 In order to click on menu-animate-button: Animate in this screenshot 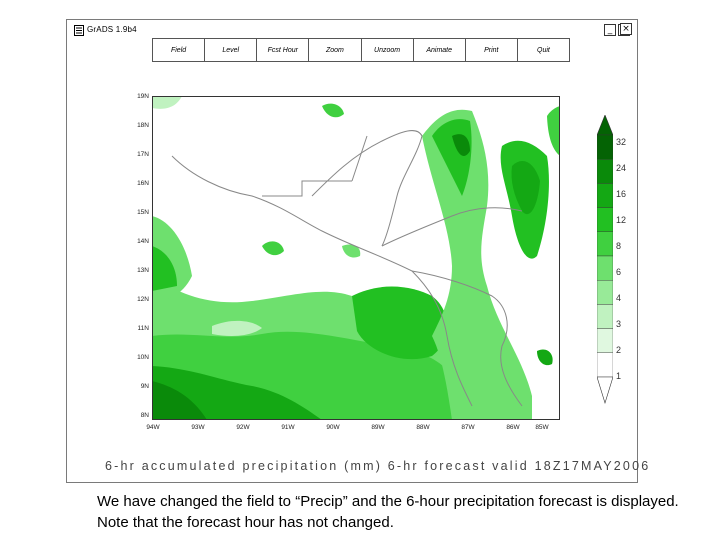, I will do `click(438, 50)`.